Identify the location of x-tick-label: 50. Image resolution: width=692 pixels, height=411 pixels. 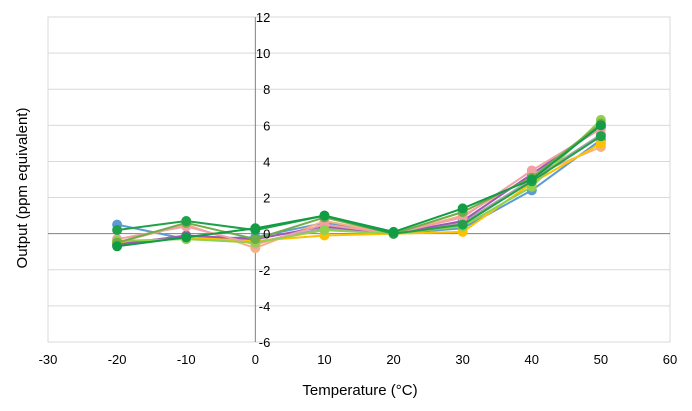
(601, 359).